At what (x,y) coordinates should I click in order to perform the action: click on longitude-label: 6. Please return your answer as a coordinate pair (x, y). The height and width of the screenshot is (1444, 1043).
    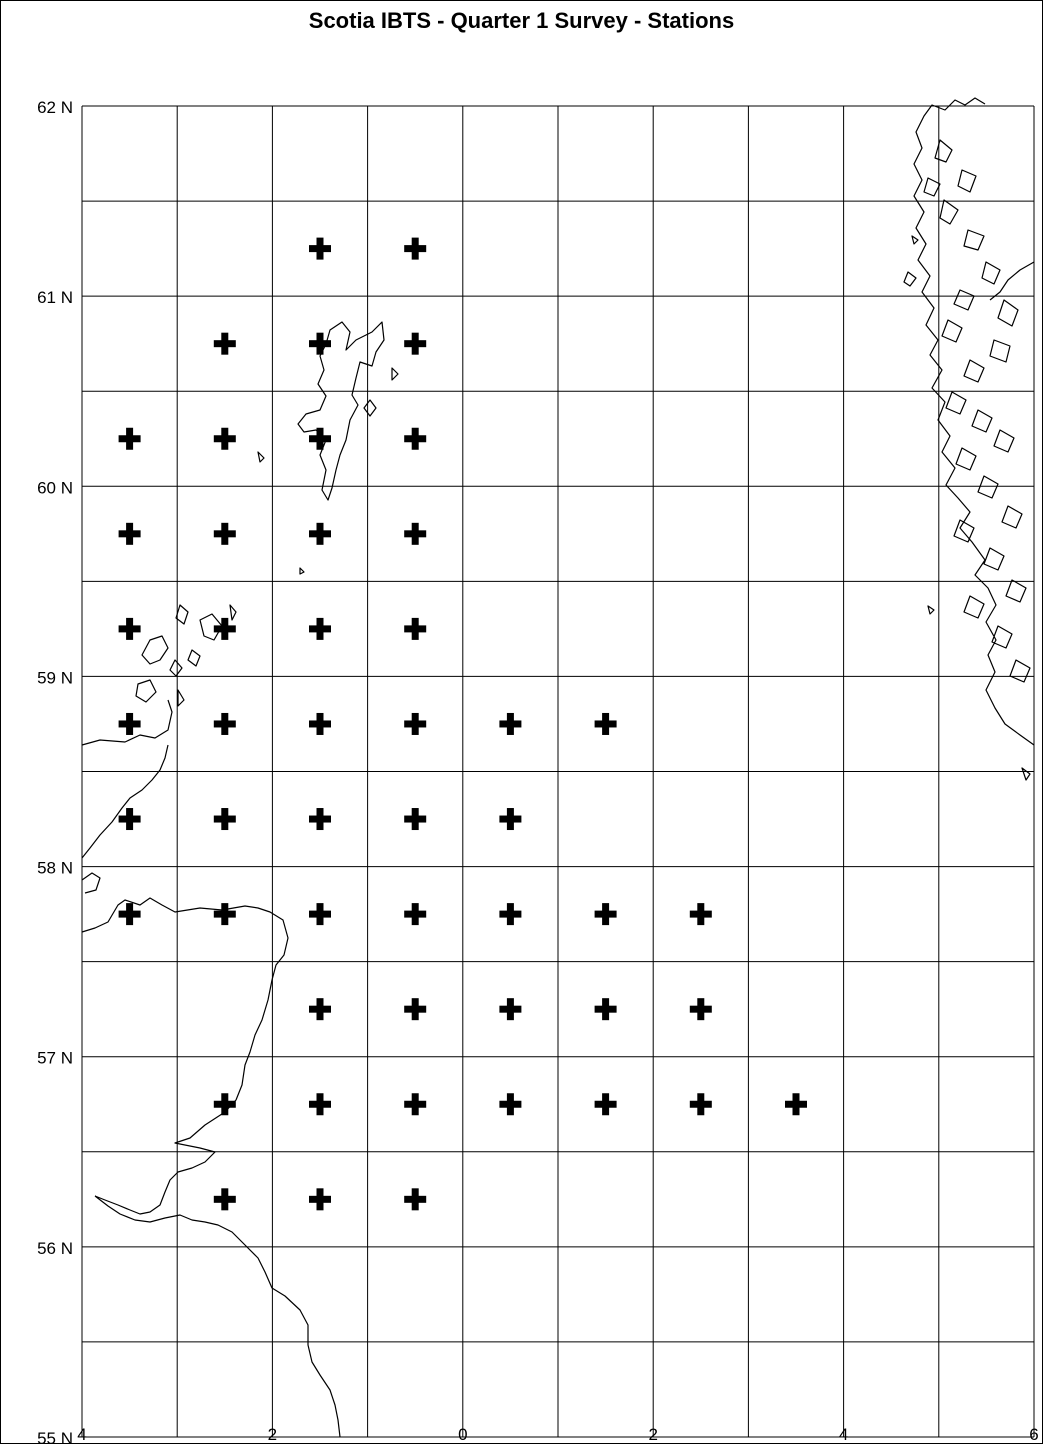
    Looking at the image, I should click on (1033, 1434).